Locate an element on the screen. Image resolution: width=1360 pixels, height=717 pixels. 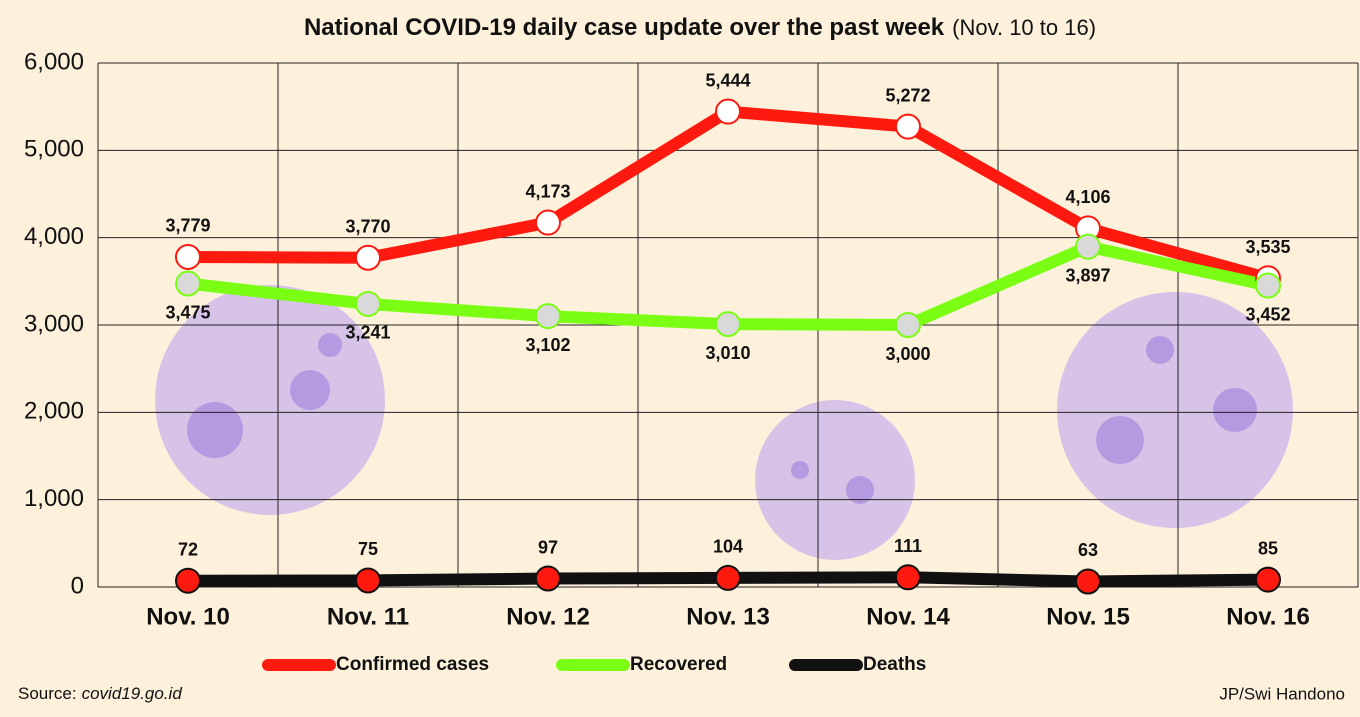
data-label: 85 is located at coordinates (1268, 548).